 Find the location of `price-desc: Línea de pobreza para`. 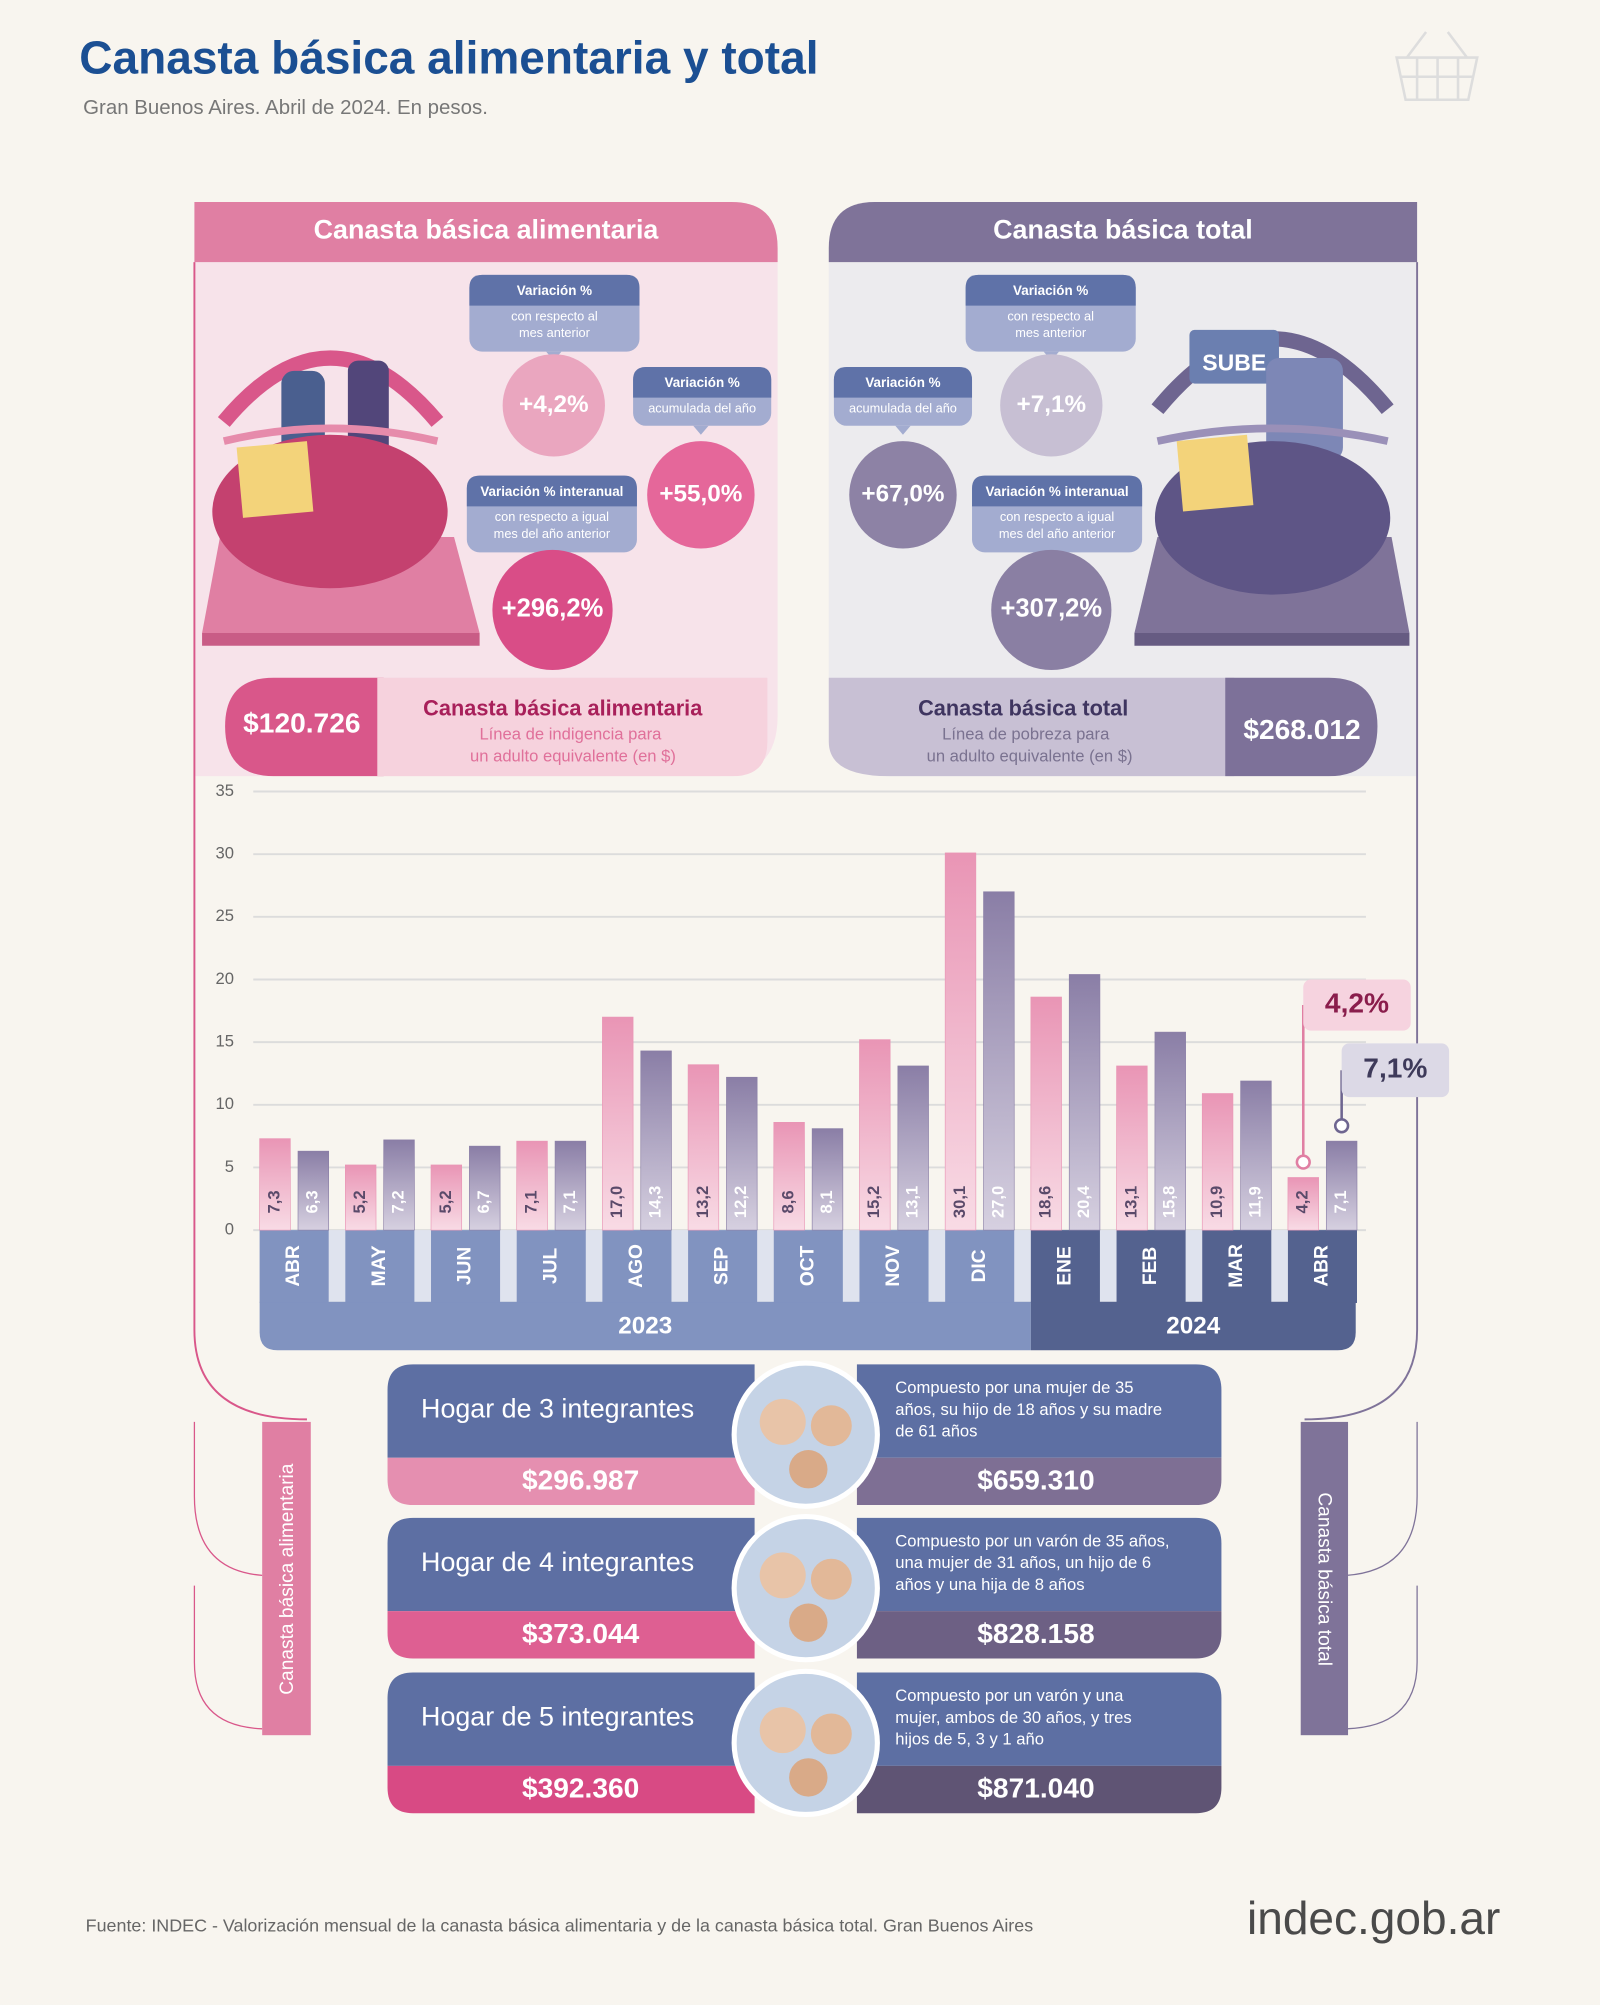

price-desc: Línea de pobreza para is located at coordinates (1026, 734).